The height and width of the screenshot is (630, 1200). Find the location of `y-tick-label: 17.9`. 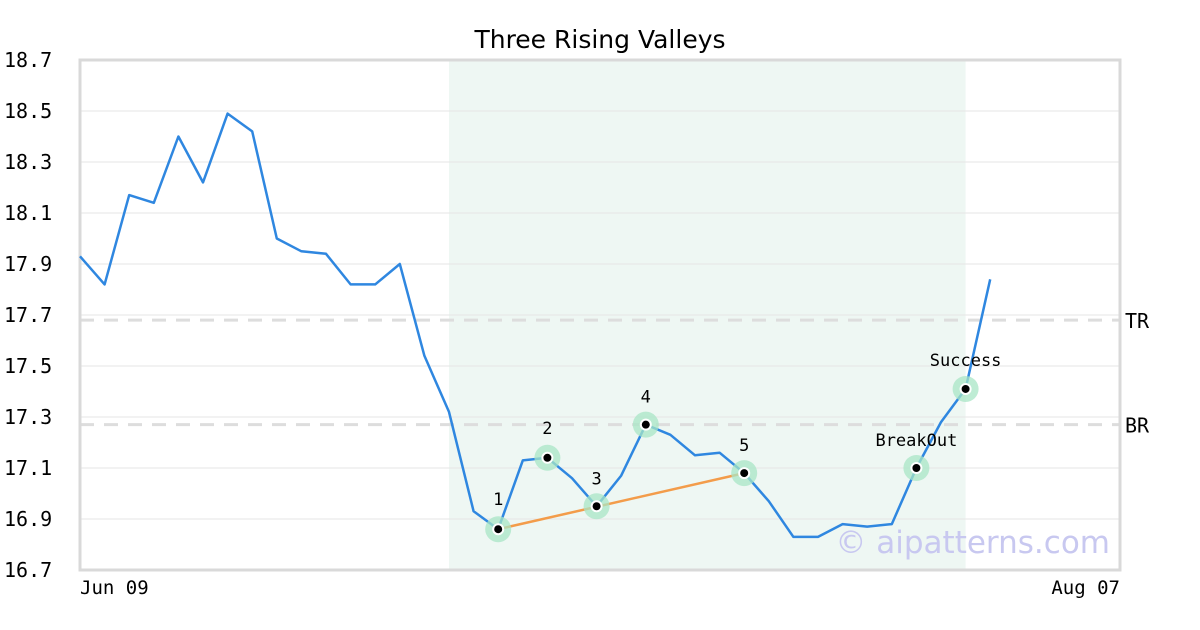

y-tick-label: 17.9 is located at coordinates (28, 264).